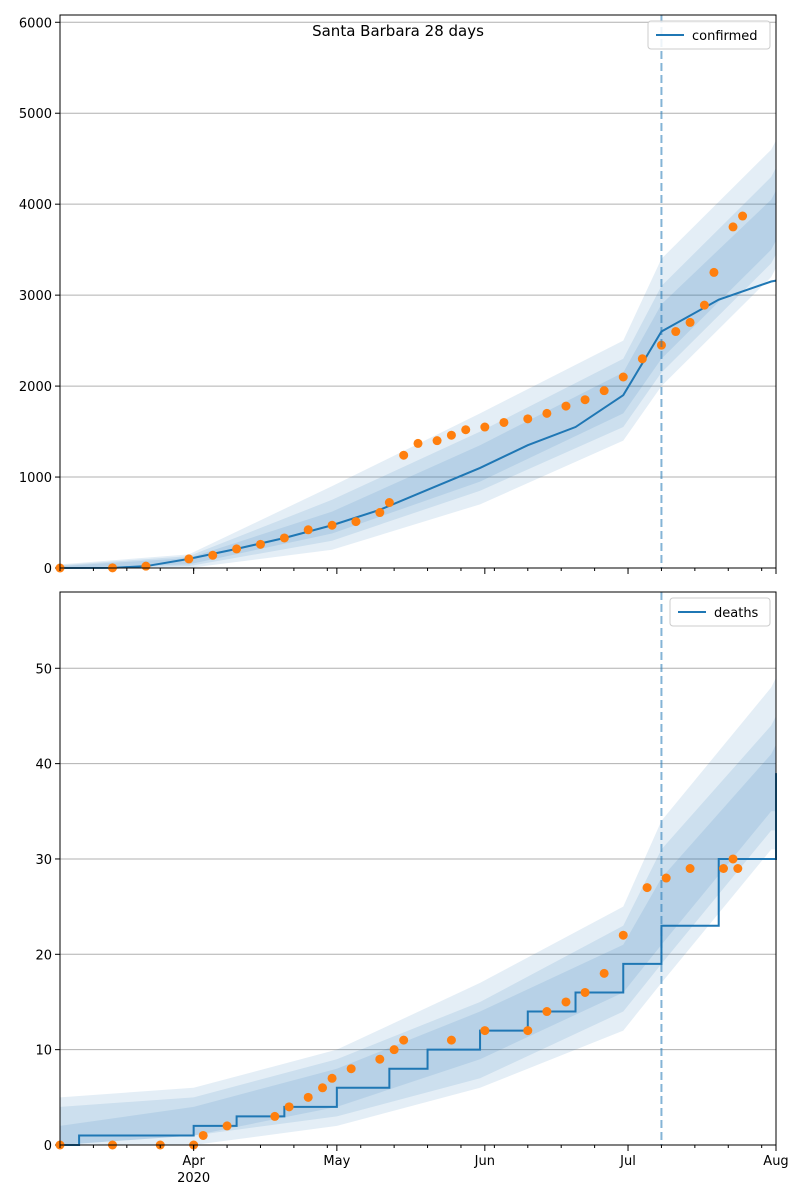 The image size is (800, 1200). What do you see at coordinates (43, 1051) in the screenshot?
I see `y-tick-label: 10` at bounding box center [43, 1051].